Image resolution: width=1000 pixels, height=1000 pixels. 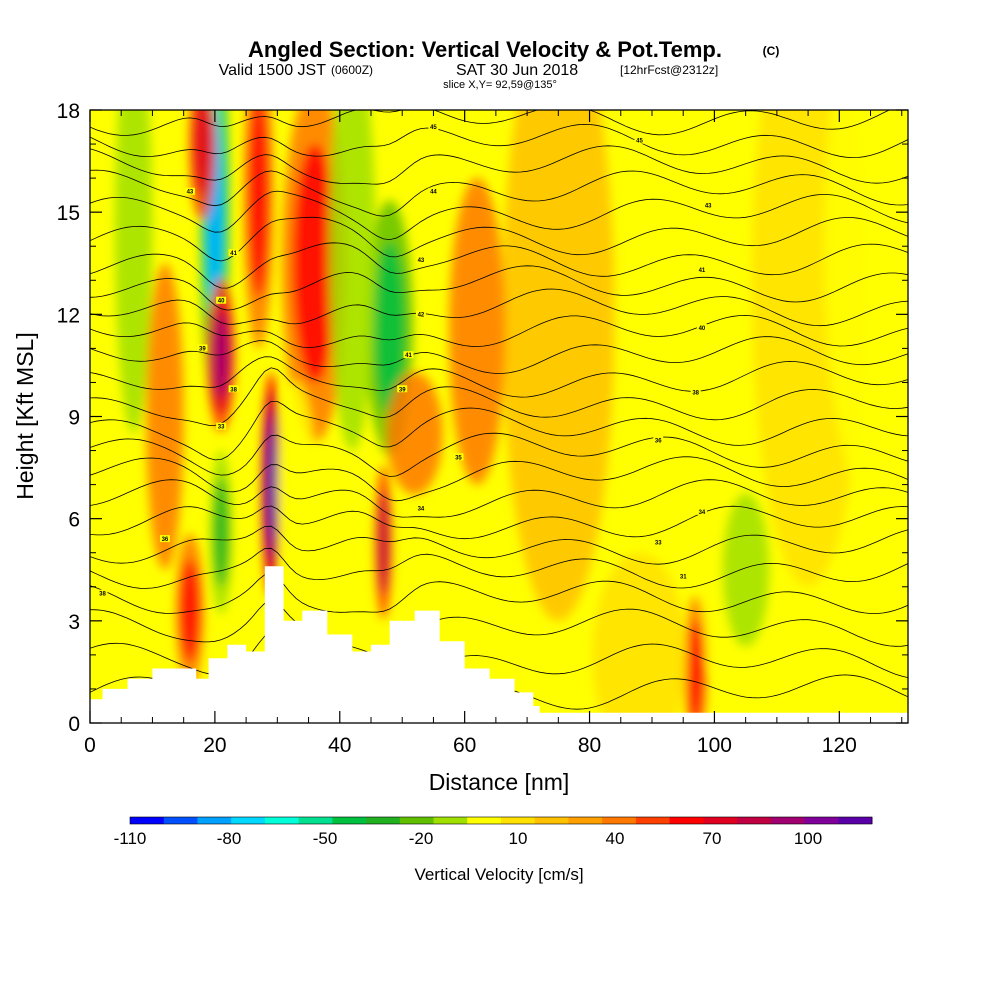 I want to click on valid-date: SAT 30 Jun 2018, so click(x=517, y=70).